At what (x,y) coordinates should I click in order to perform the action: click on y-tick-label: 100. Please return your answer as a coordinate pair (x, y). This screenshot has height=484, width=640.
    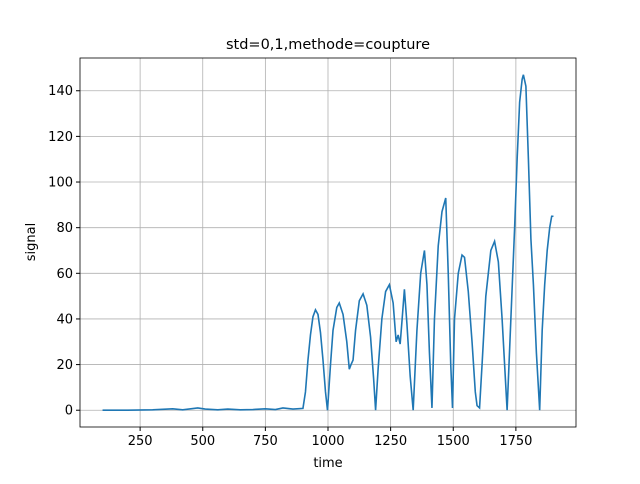
    Looking at the image, I should click on (60, 183).